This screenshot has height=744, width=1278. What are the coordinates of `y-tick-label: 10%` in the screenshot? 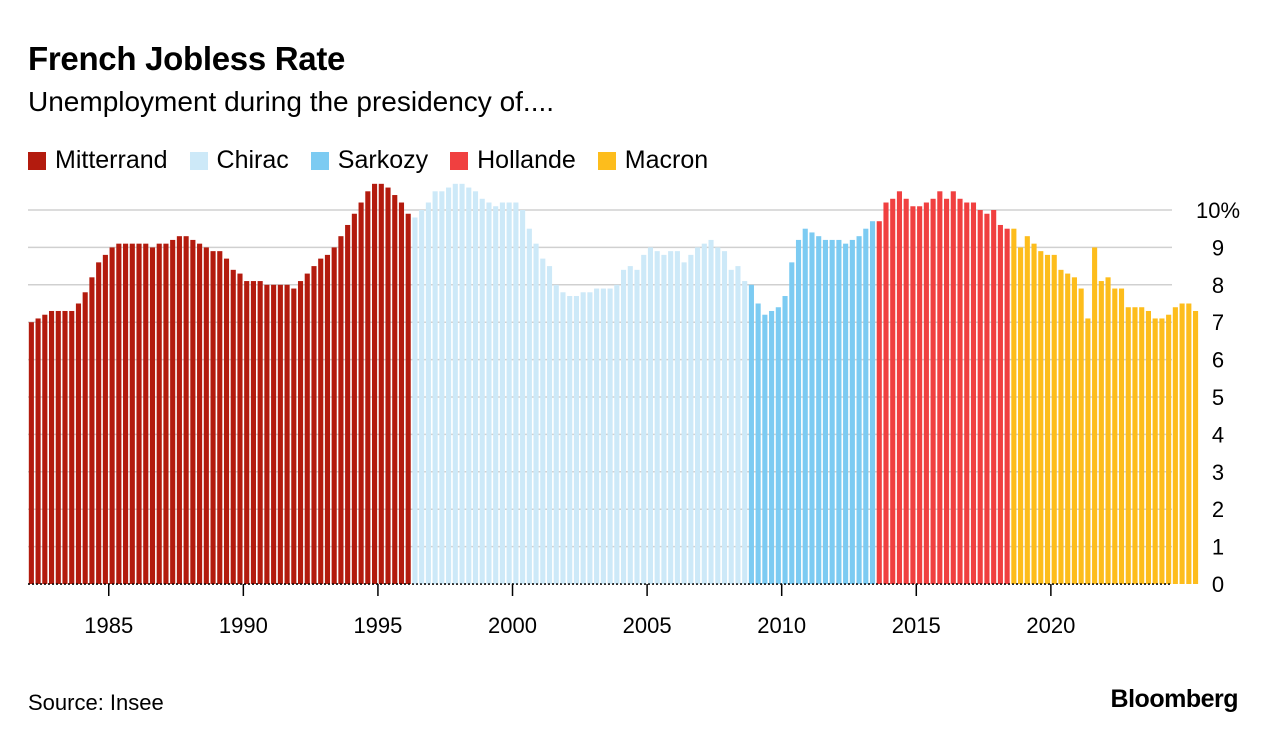 It's located at (1218, 210).